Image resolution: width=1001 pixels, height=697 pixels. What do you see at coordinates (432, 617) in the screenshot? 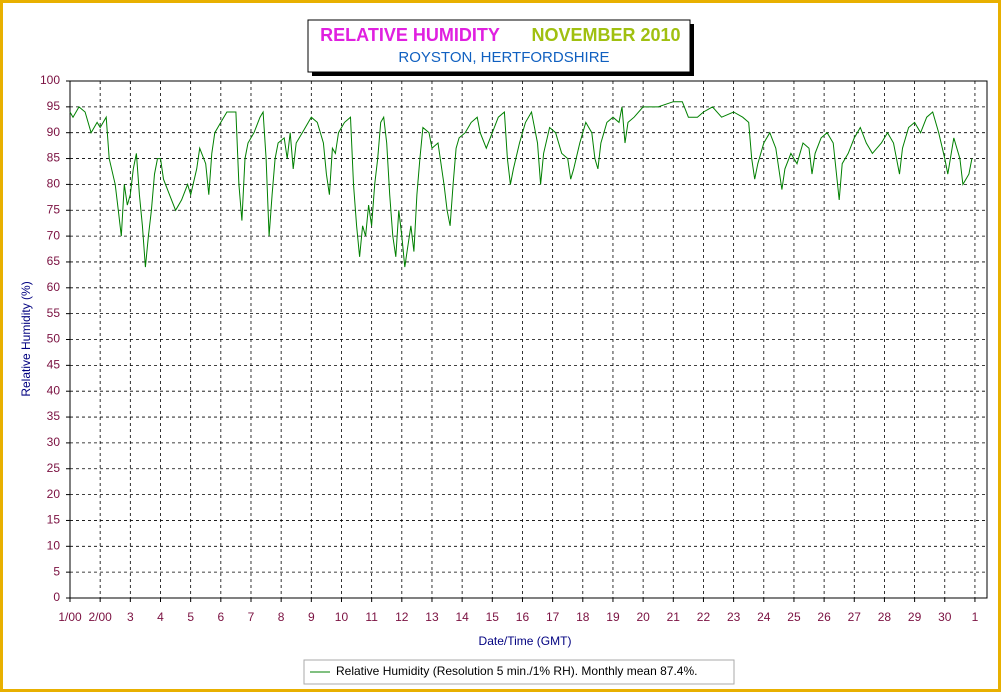
I see `x-tick-label: 13` at bounding box center [432, 617].